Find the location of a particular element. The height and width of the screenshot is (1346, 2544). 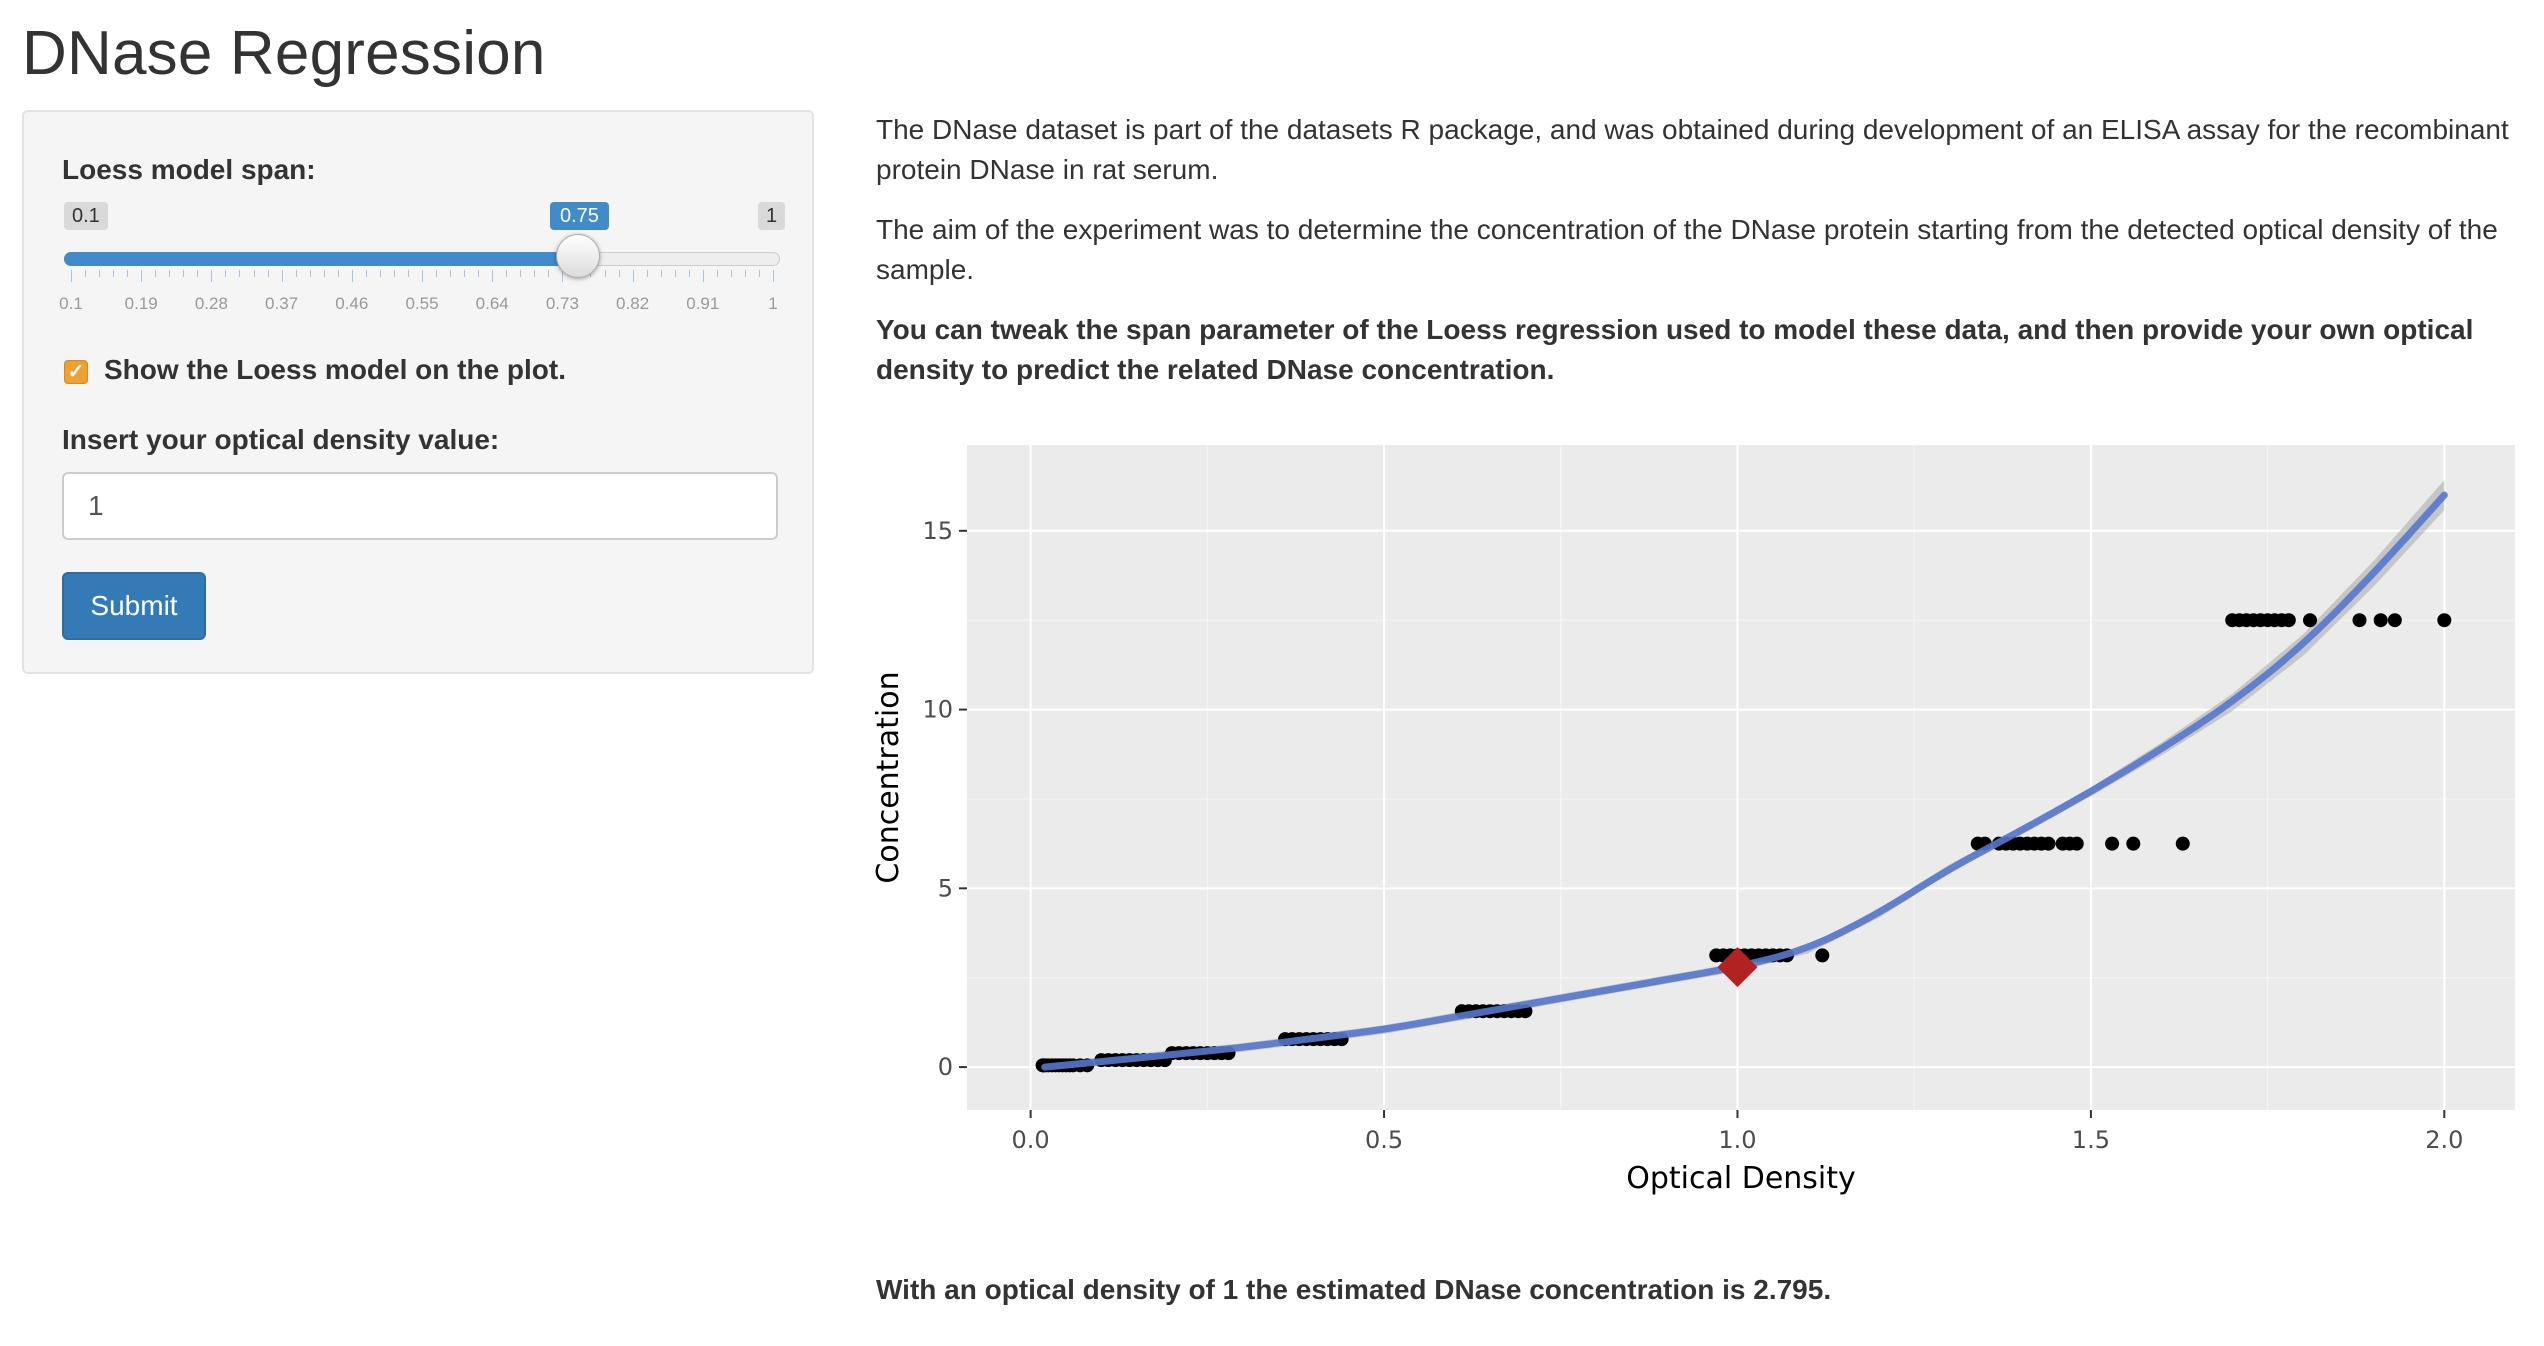

submit-button: Submit is located at coordinates (134, 606).